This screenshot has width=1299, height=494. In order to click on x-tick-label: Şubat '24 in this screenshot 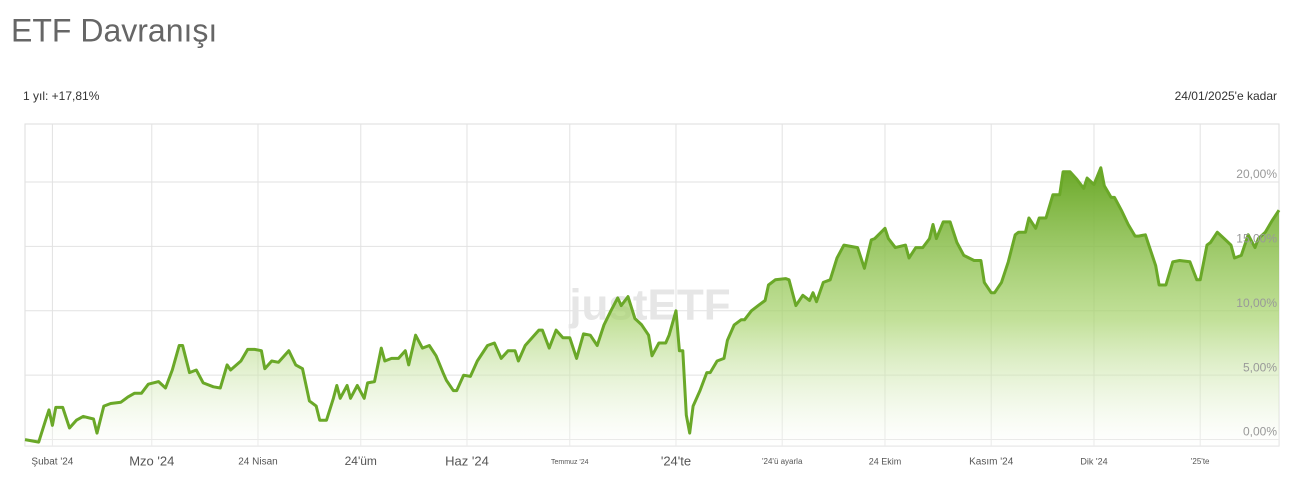, I will do `click(52, 462)`.